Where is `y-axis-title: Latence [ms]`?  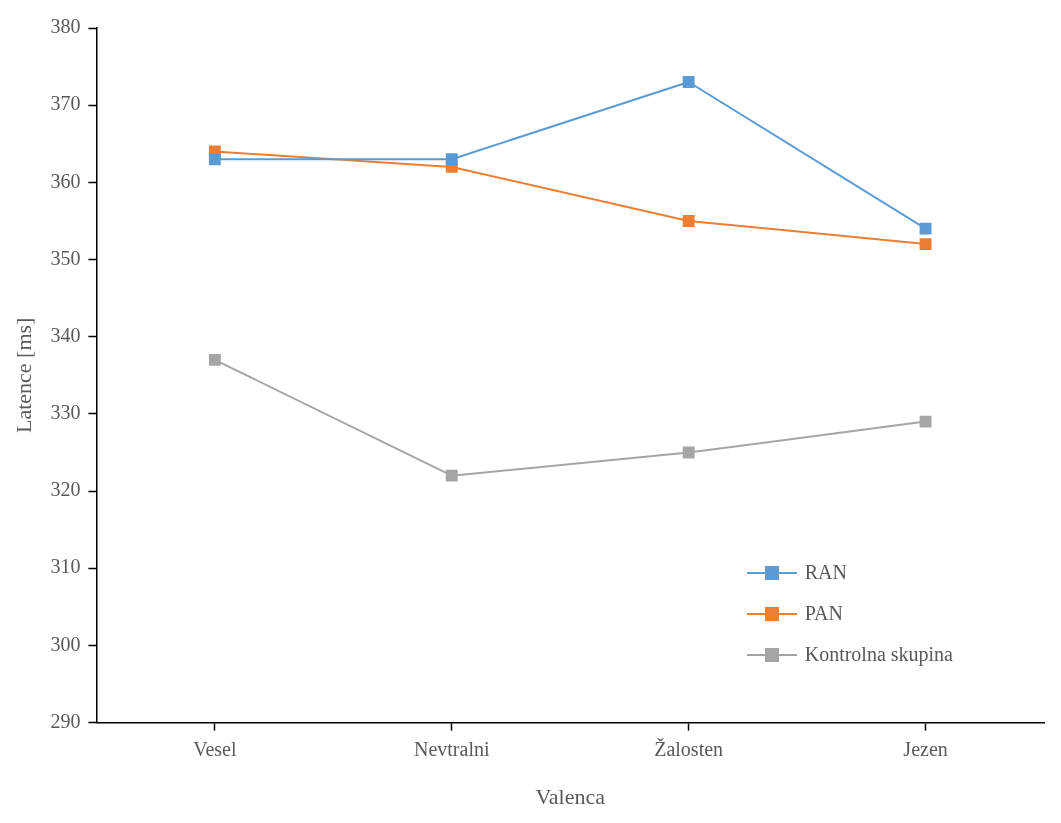 y-axis-title: Latence [ms] is located at coordinates (23, 375).